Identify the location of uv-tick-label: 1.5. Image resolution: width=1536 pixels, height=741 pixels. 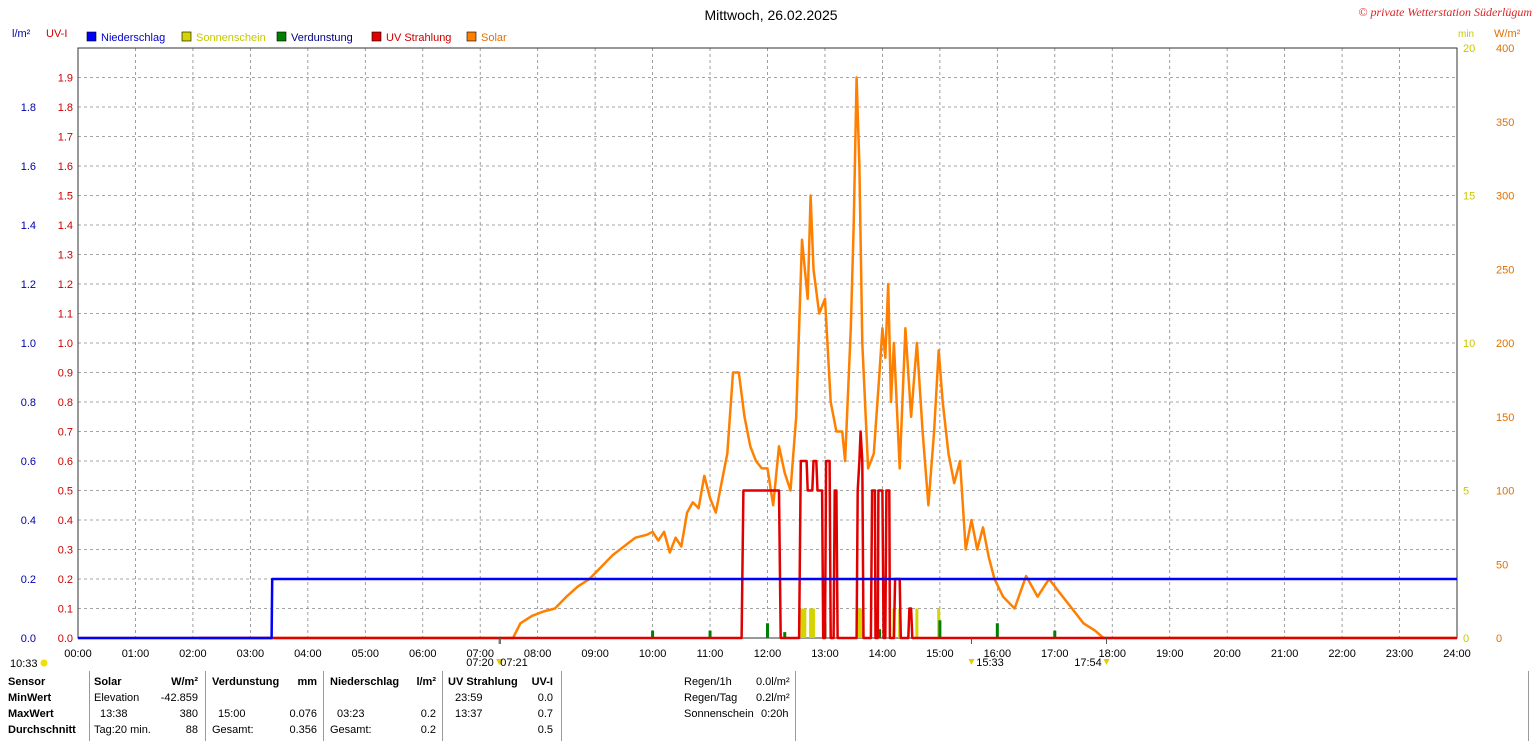
(65, 197).